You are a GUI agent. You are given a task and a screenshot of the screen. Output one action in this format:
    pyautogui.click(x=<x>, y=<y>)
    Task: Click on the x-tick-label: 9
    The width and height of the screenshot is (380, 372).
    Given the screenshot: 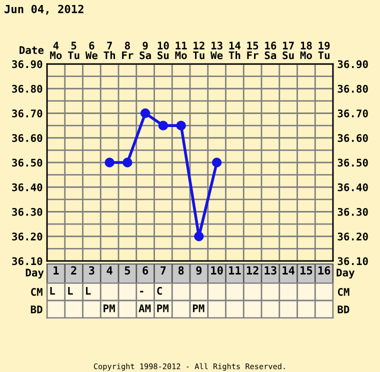 What is the action you would take?
    pyautogui.click(x=199, y=270)
    